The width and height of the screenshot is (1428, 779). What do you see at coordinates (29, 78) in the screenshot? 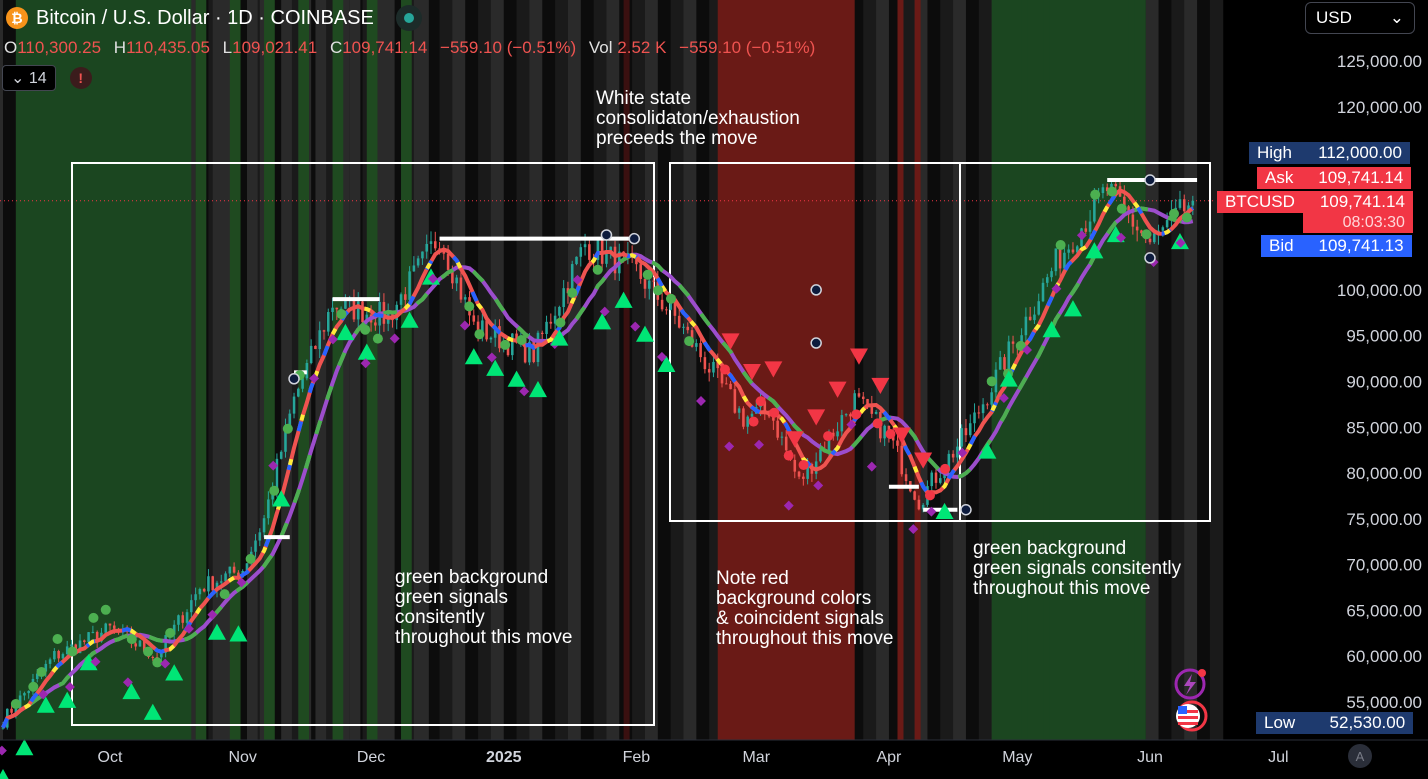
I see `indicators-toggle: ⌄ 14` at bounding box center [29, 78].